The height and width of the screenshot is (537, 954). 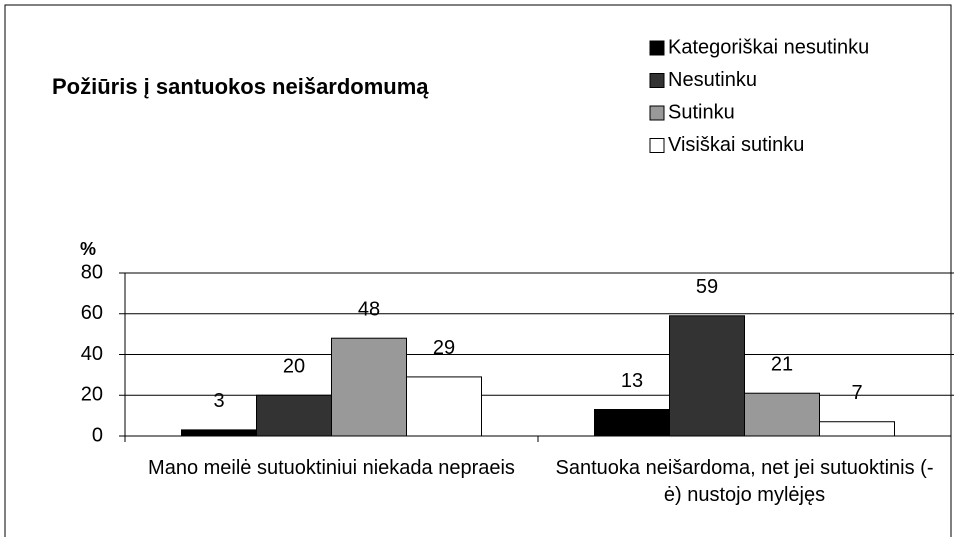 What do you see at coordinates (218, 401) in the screenshot?
I see `value-label: 3` at bounding box center [218, 401].